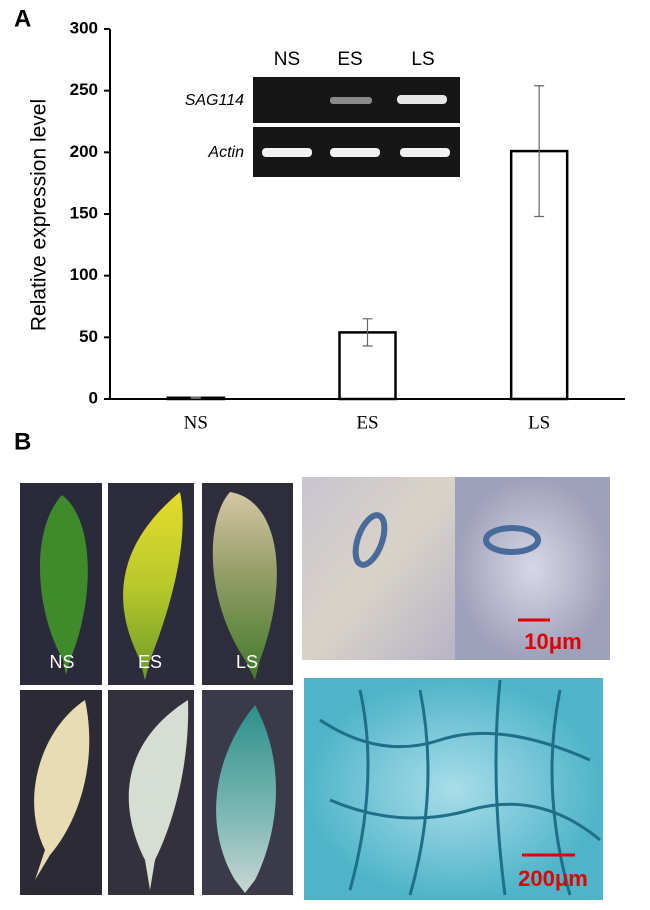 The height and width of the screenshot is (910, 650). What do you see at coordinates (61, 662) in the screenshot?
I see `leaf-label: NS` at bounding box center [61, 662].